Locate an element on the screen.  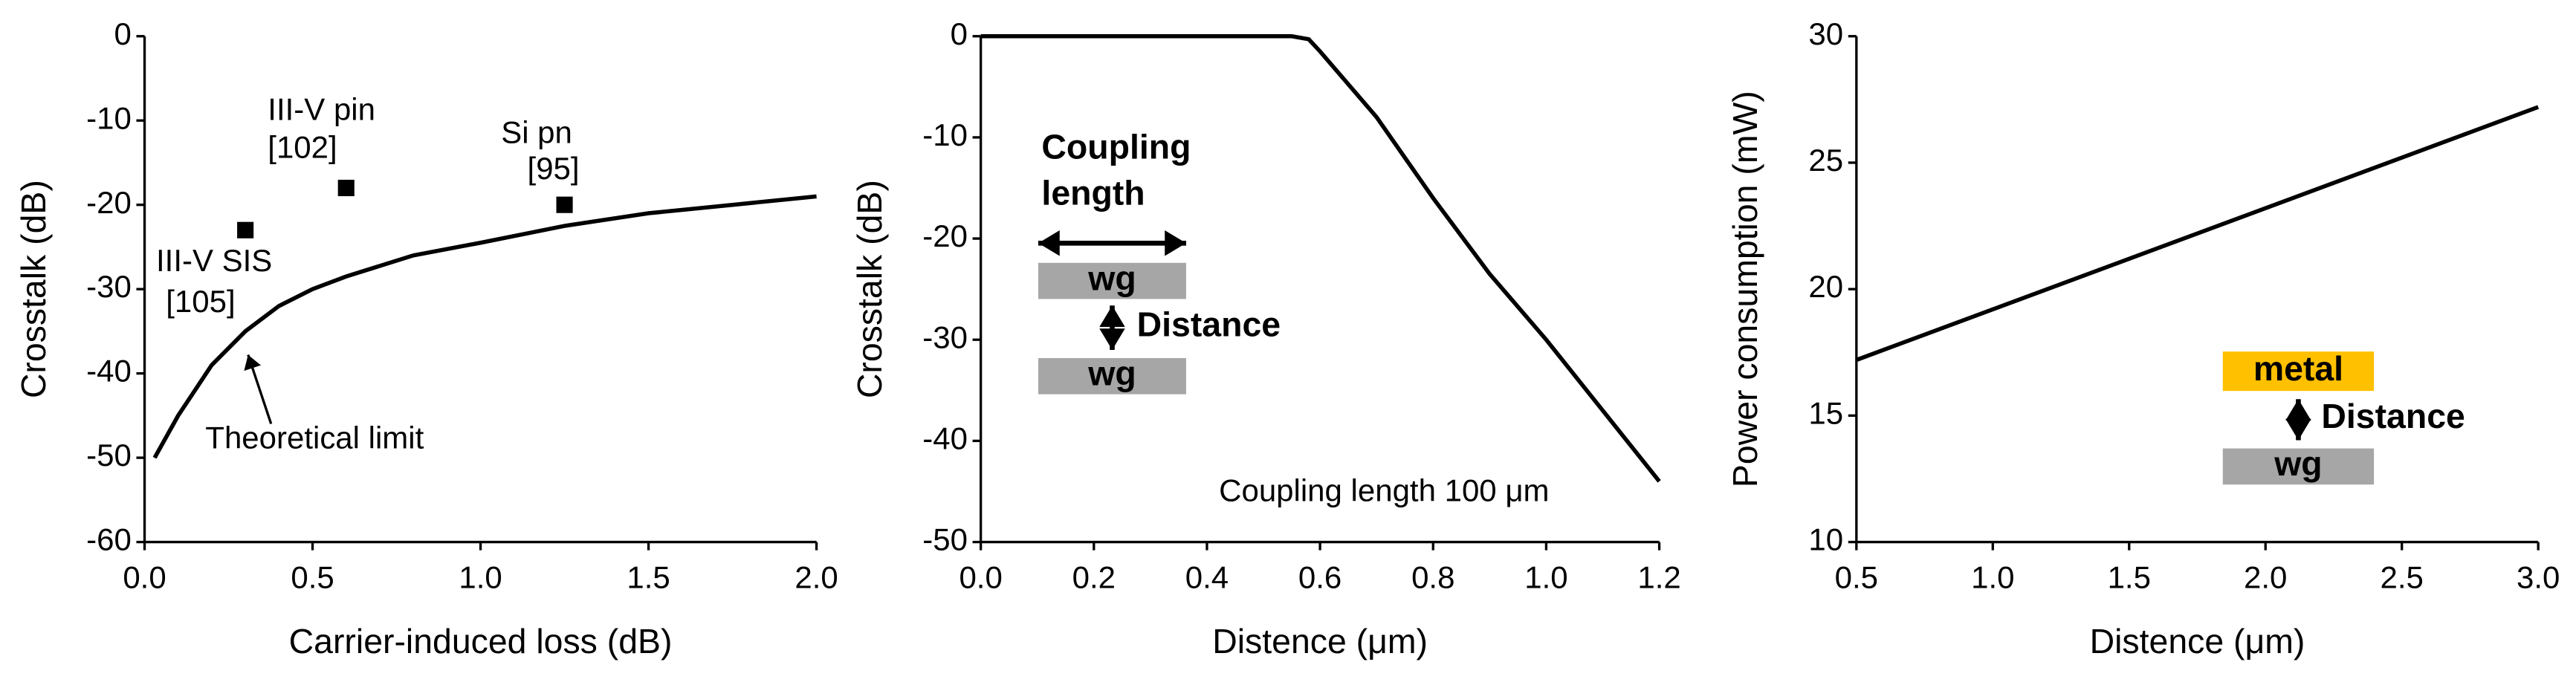
y-tick-label: 10 is located at coordinates (1825, 539).